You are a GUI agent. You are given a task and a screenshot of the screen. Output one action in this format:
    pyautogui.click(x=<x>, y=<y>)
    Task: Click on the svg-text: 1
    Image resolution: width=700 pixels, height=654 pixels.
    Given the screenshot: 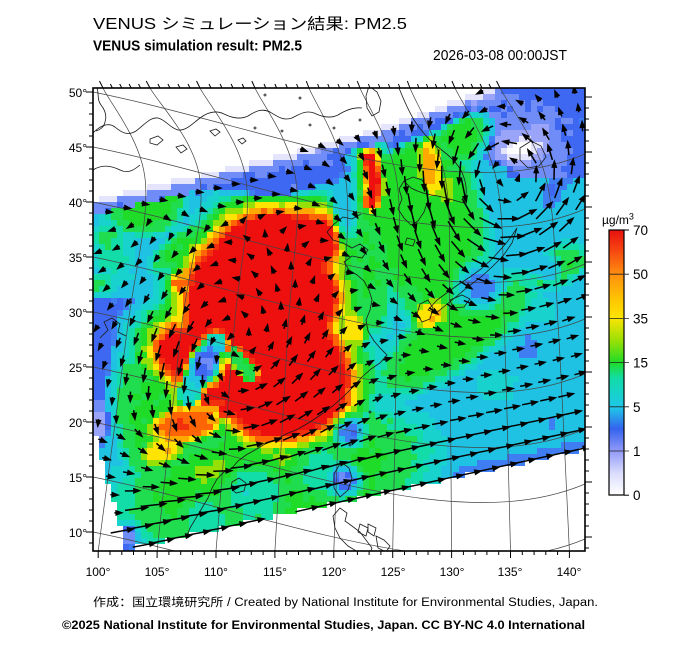 What is the action you would take?
    pyautogui.click(x=637, y=451)
    